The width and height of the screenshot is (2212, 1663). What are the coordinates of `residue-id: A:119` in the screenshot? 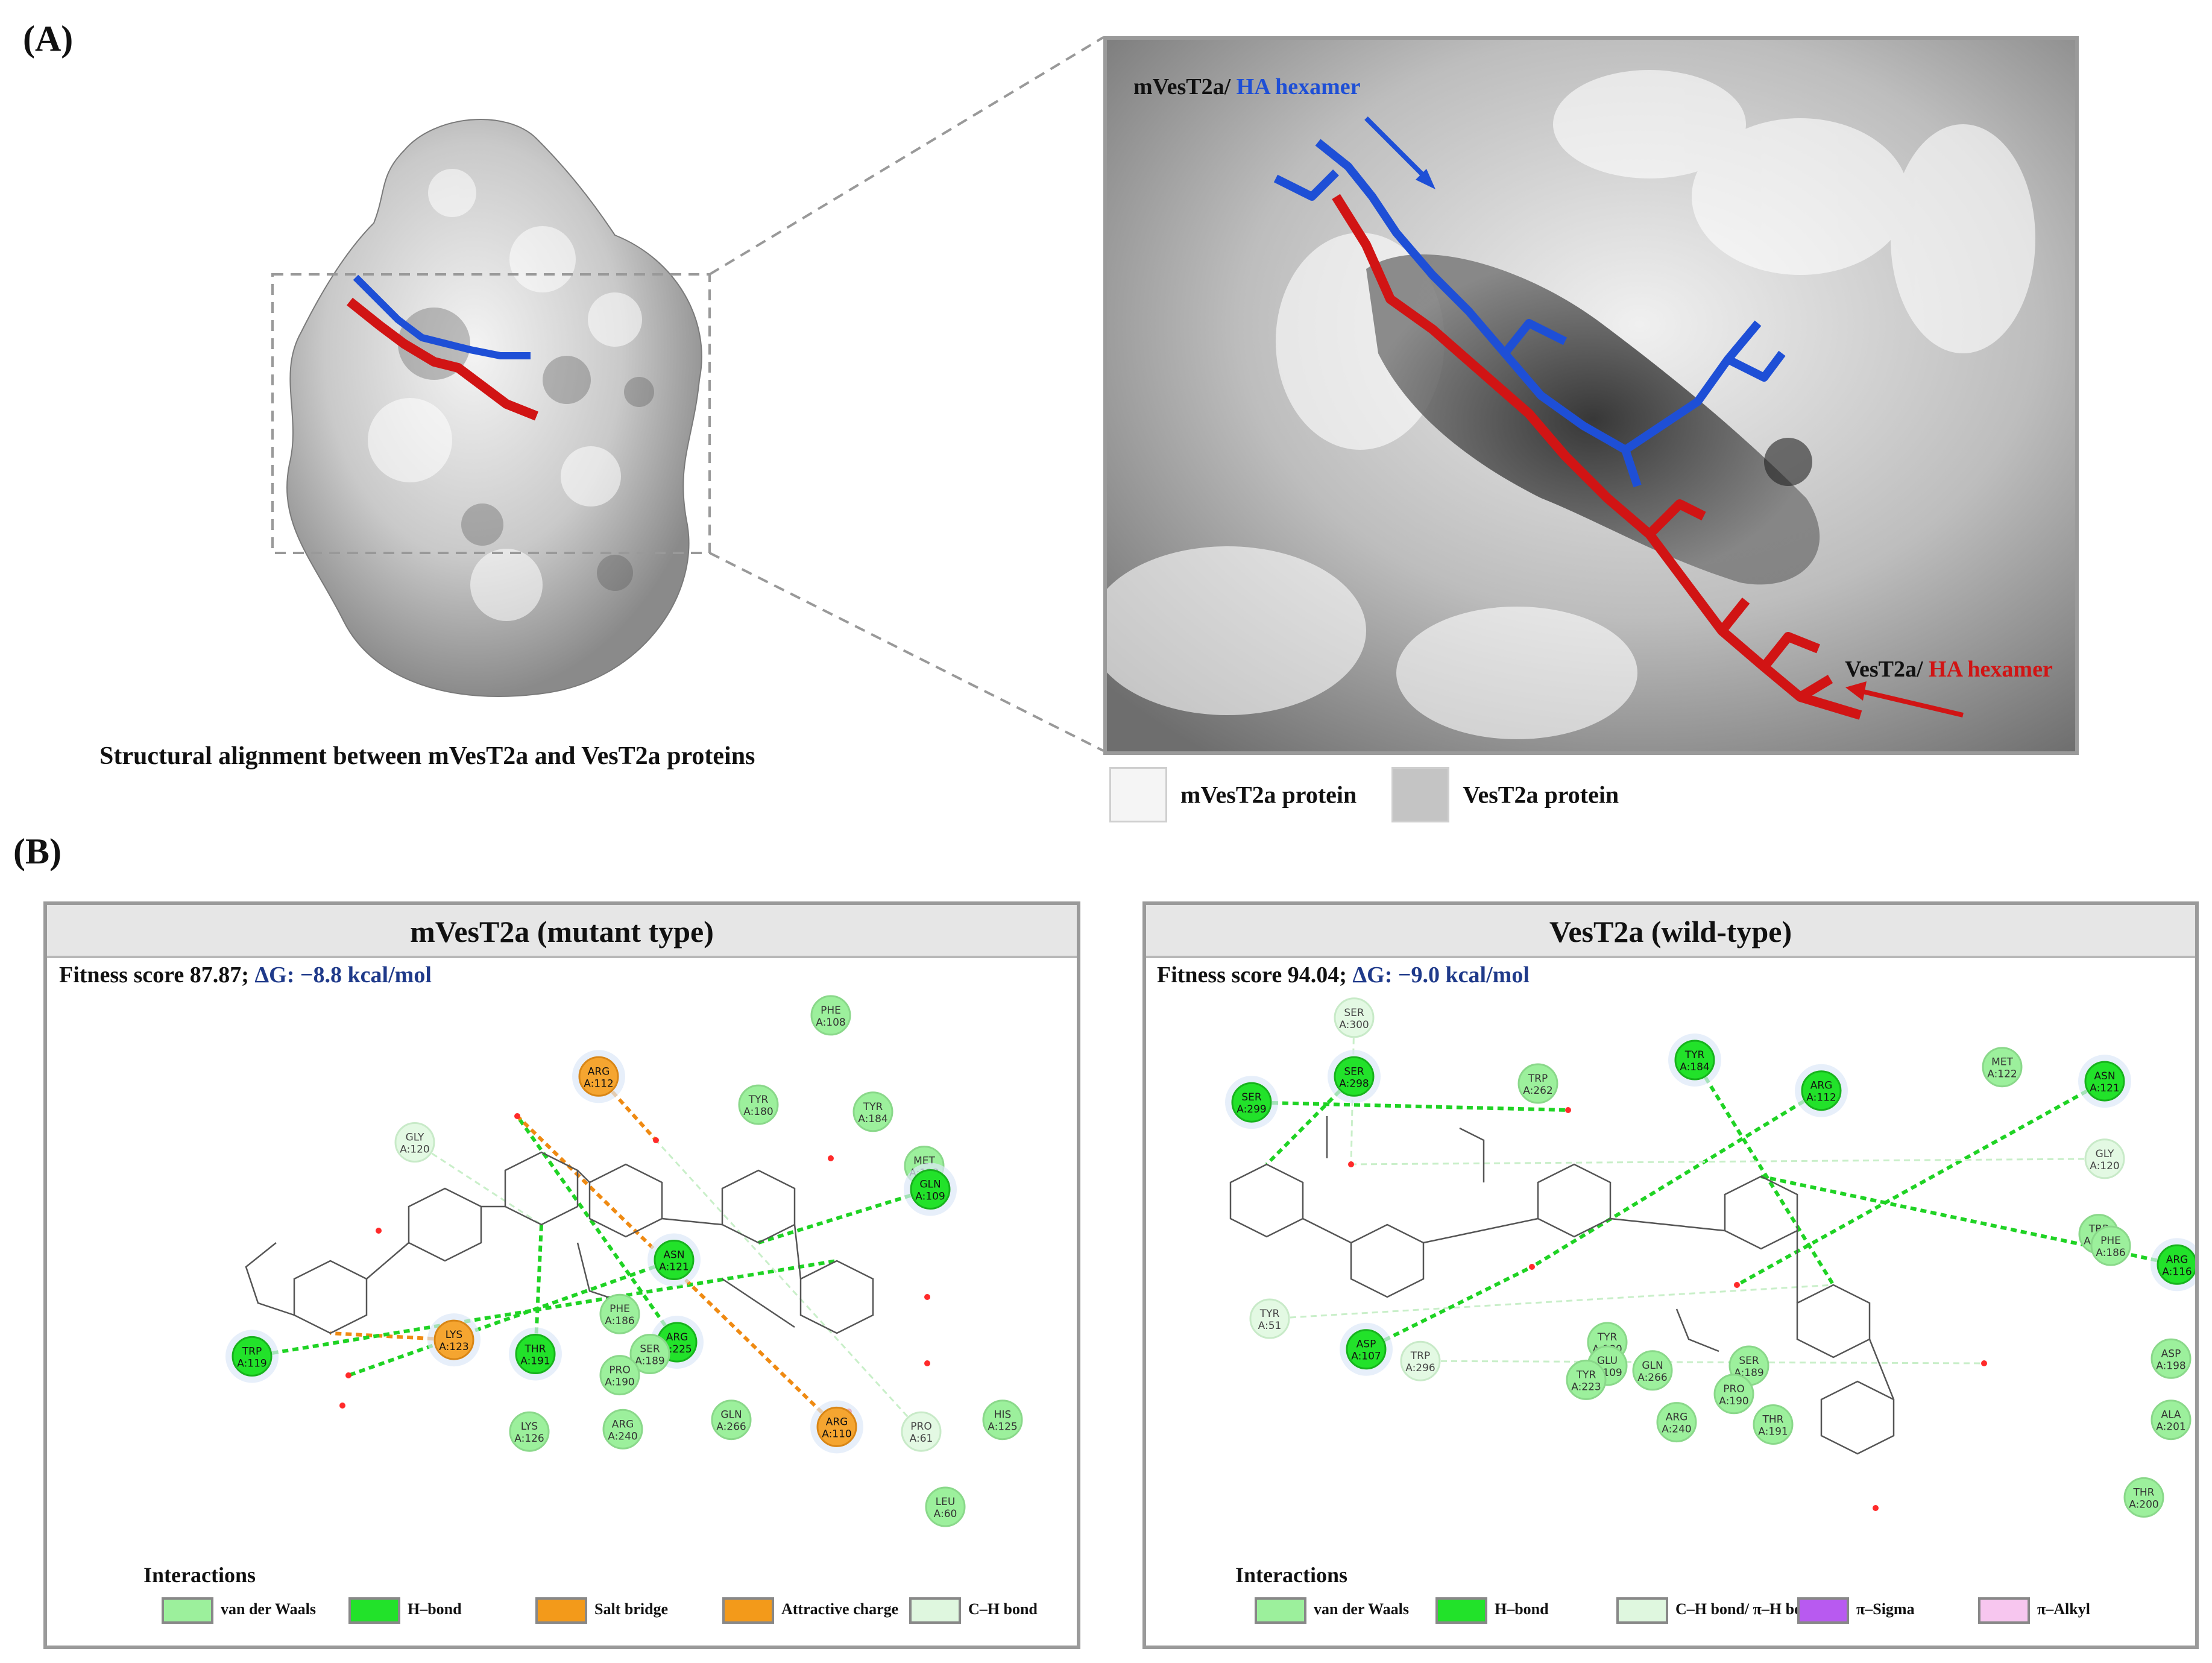 It's located at (252, 1363).